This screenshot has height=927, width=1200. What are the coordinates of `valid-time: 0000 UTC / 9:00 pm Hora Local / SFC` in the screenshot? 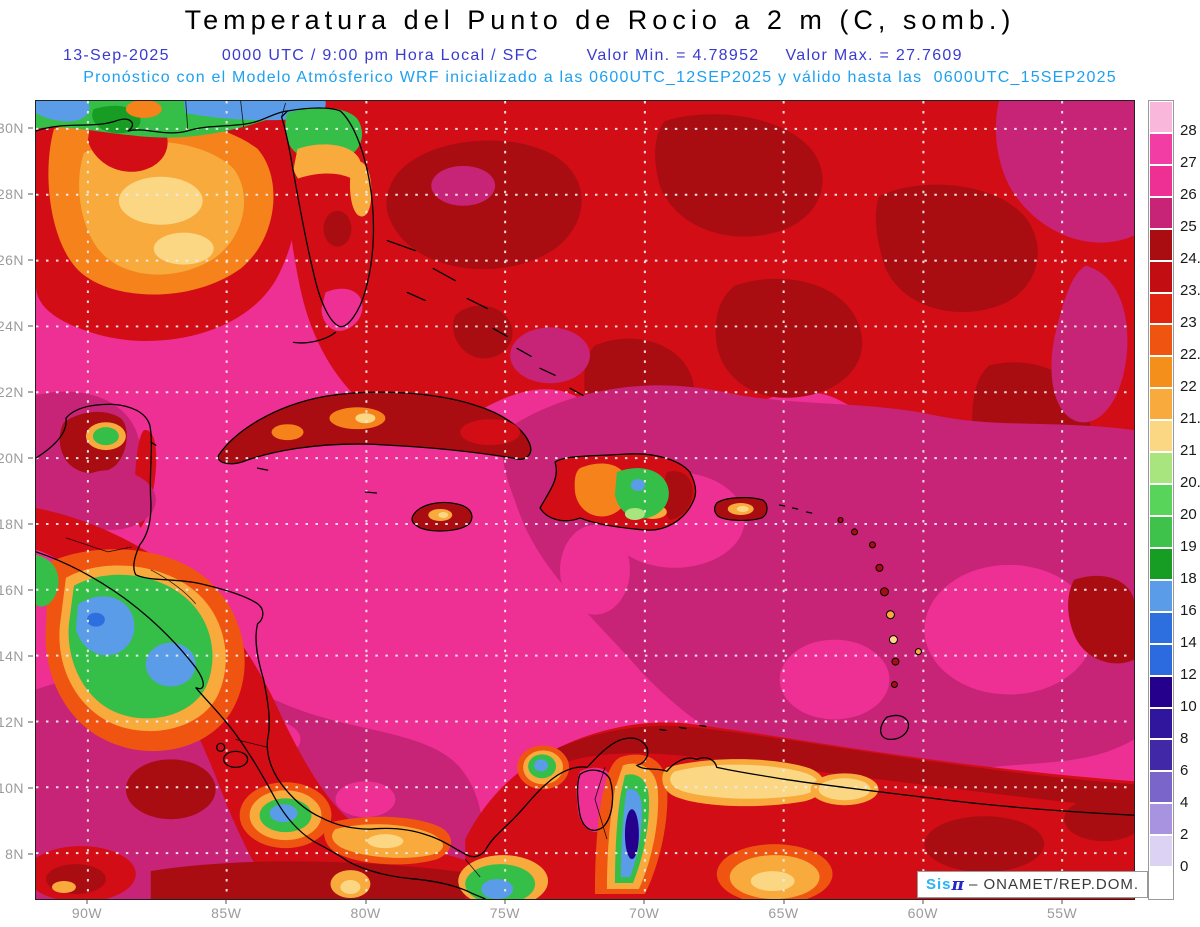 It's located at (380, 55).